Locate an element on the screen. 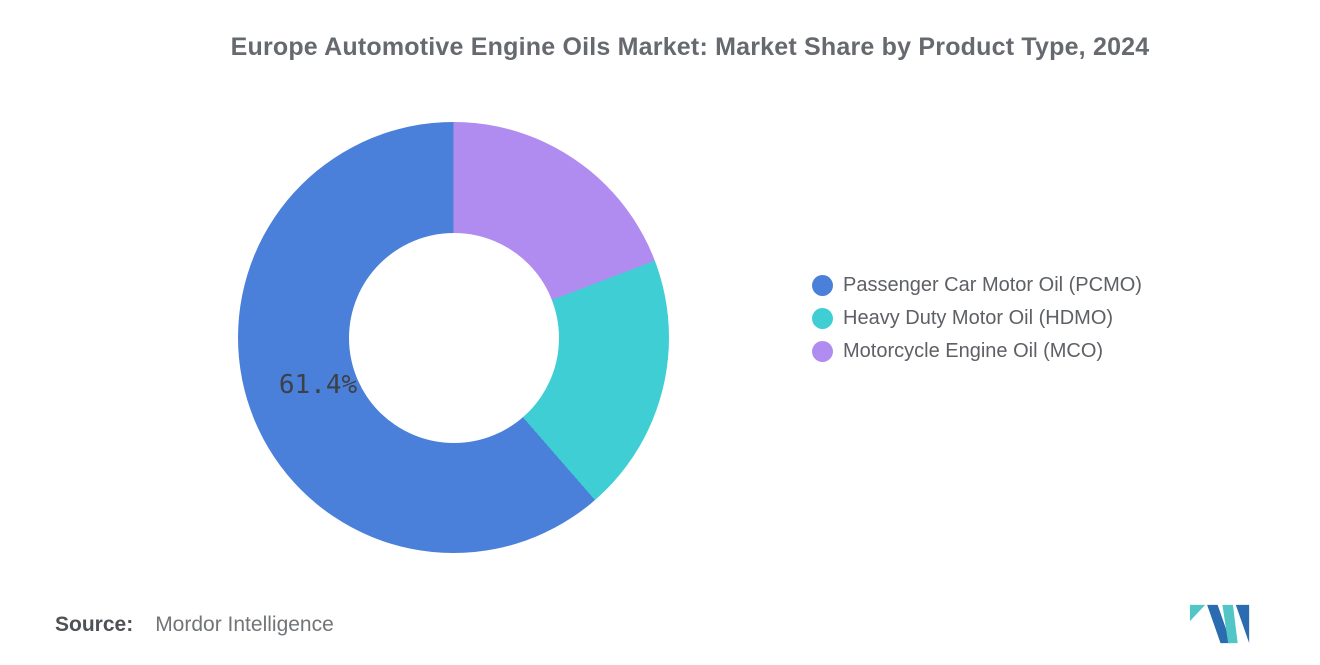 The image size is (1320, 665). logo-shape-blue-diagonal is located at coordinates (1219, 624).